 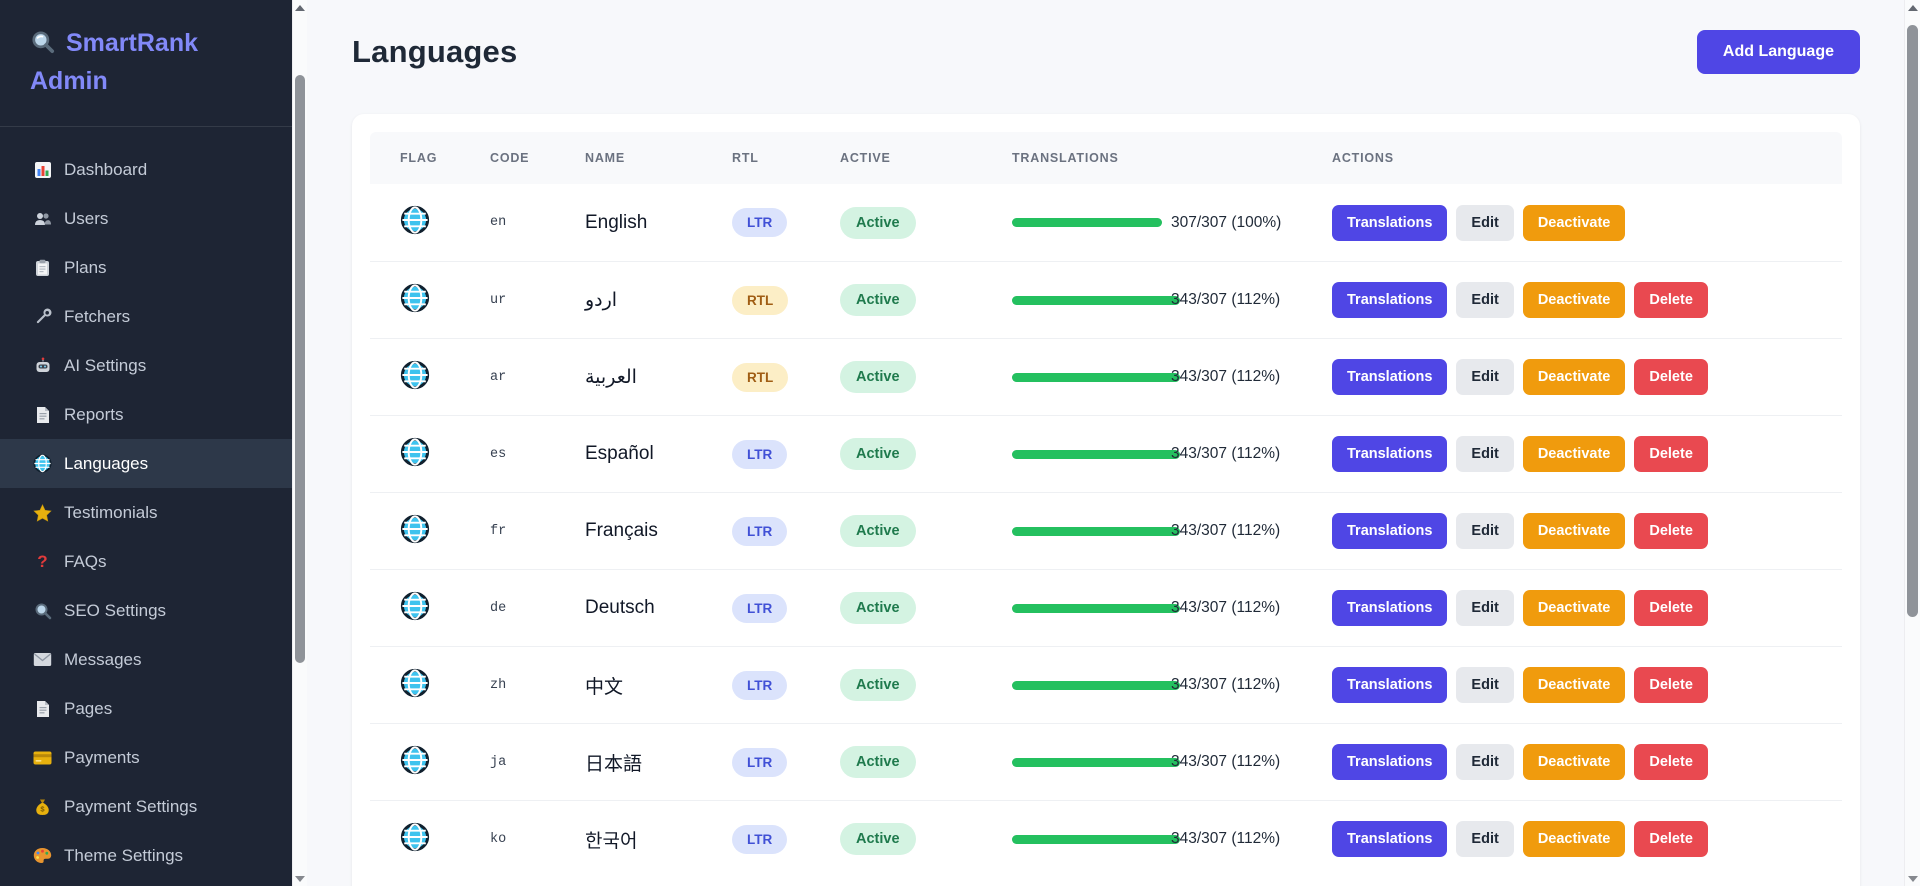 I want to click on page-scrollbar, so click(x=1912, y=443).